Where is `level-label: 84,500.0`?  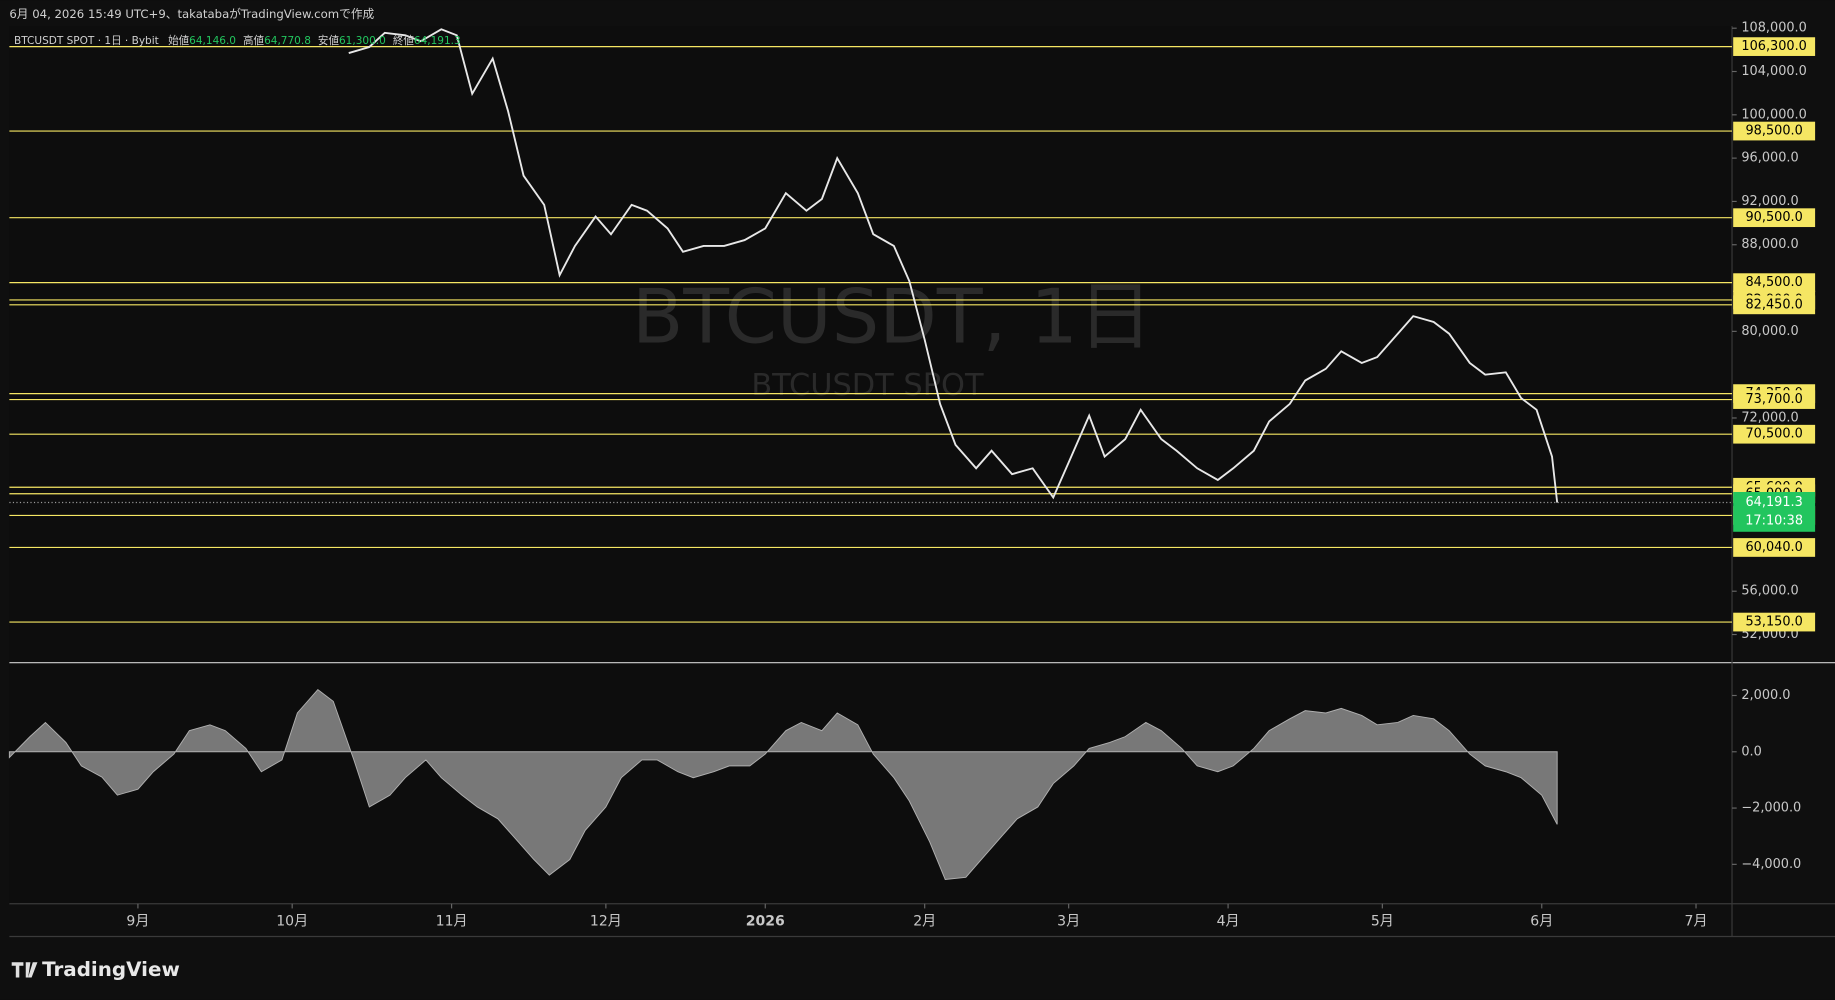
level-label: 84,500.0 is located at coordinates (1774, 282).